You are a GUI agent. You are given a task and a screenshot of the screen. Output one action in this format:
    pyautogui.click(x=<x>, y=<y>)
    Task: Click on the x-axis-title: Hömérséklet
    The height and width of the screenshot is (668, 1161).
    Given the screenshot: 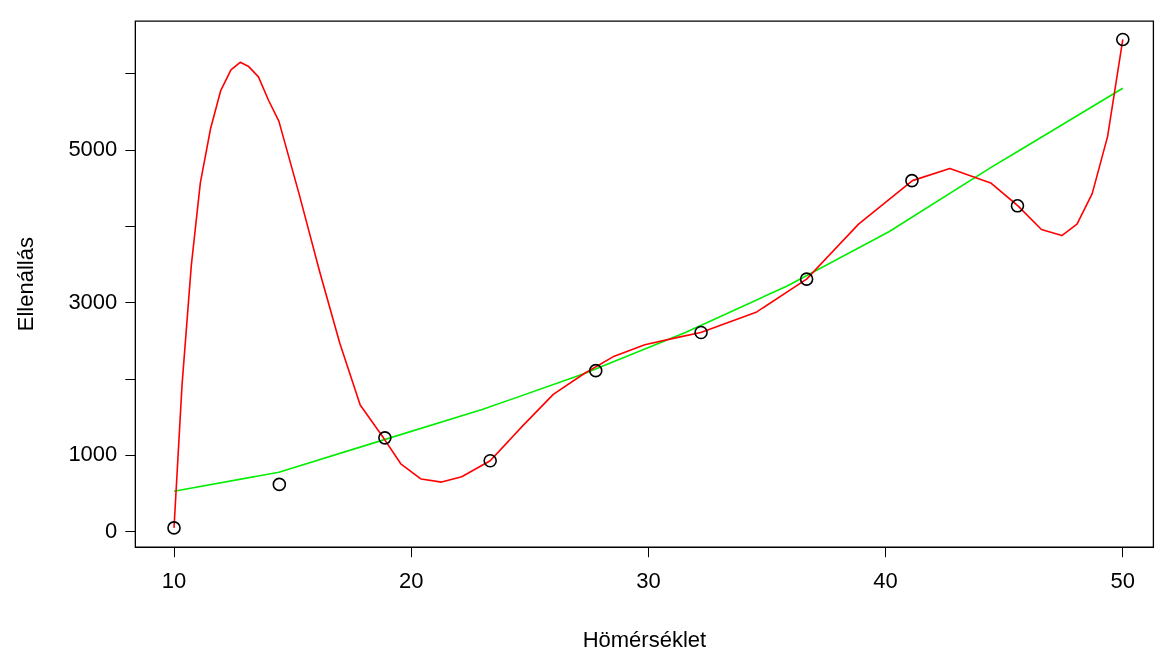 What is the action you would take?
    pyautogui.click(x=644, y=639)
    